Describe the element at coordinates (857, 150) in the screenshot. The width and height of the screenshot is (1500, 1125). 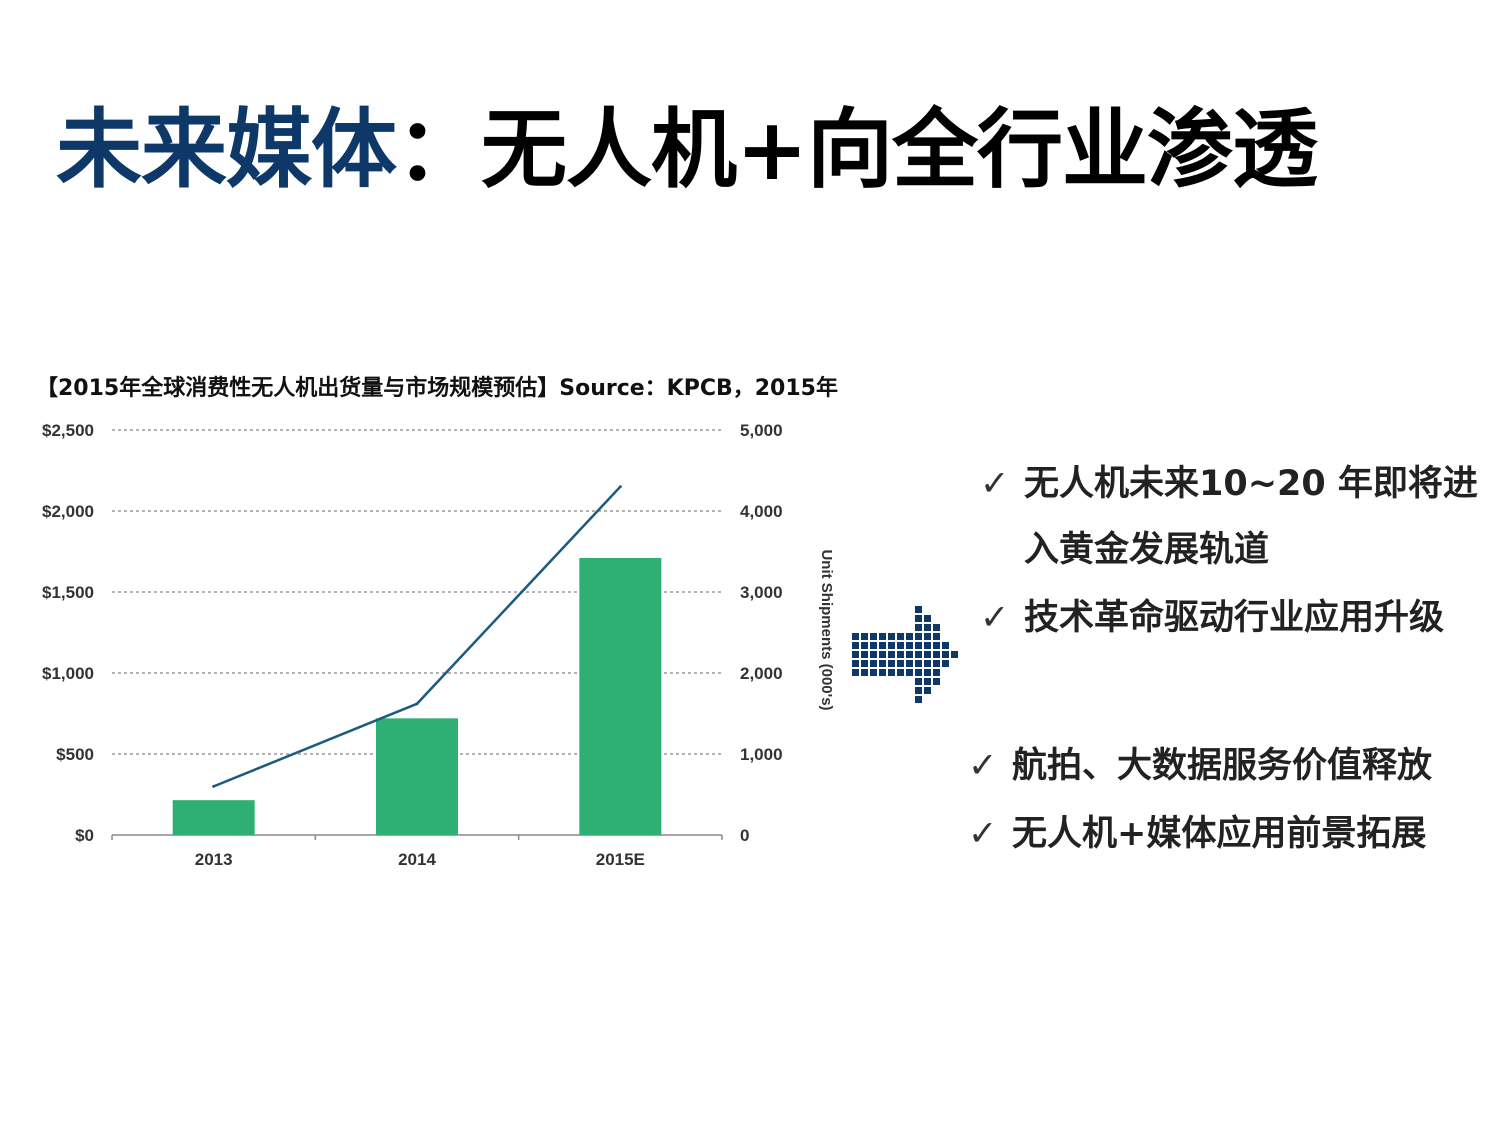
I see `title-main: ：无人机+向全行业渗透` at that location.